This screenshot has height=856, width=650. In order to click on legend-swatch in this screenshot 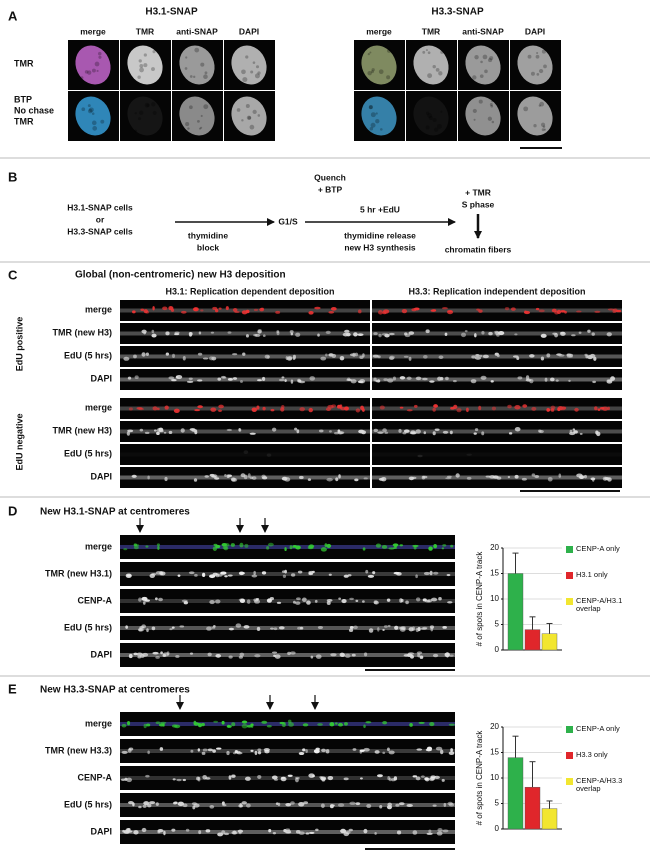, I will do `click(569, 549)`.